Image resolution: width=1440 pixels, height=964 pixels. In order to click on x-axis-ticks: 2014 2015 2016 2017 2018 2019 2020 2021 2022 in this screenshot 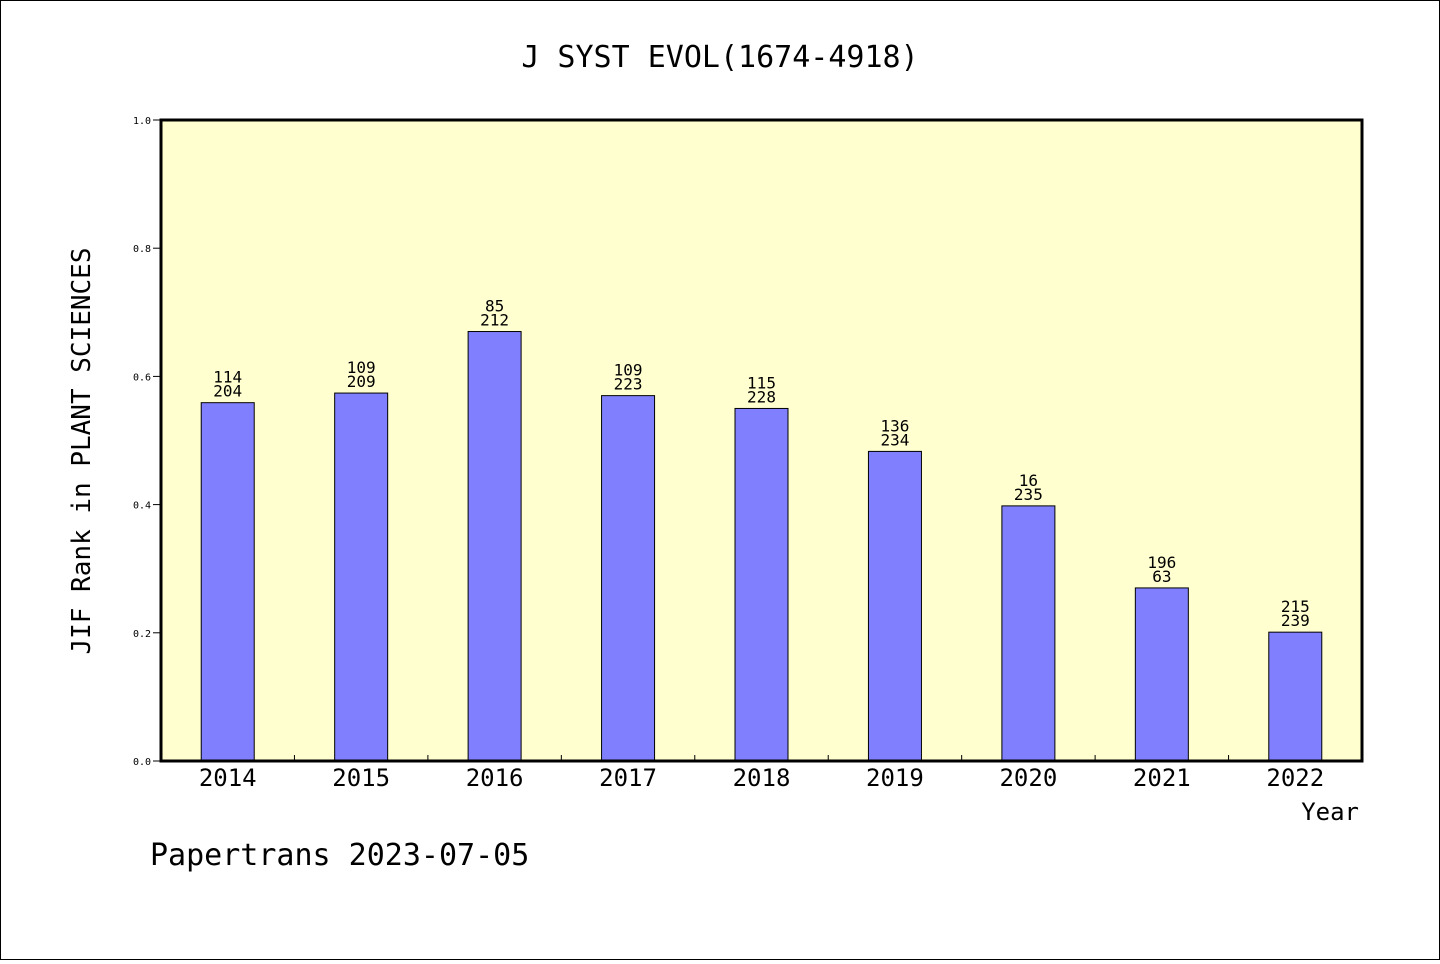, I will do `click(761, 773)`.